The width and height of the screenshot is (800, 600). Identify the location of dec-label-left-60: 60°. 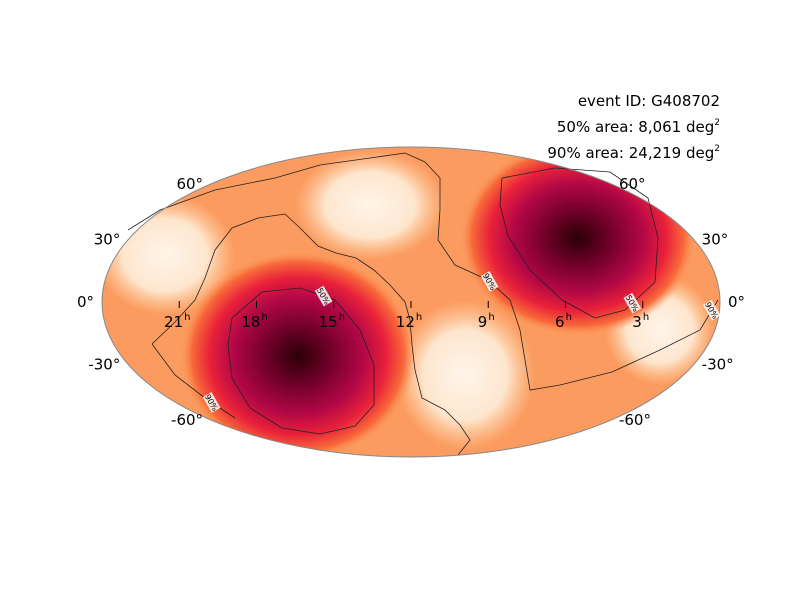
(189, 184).